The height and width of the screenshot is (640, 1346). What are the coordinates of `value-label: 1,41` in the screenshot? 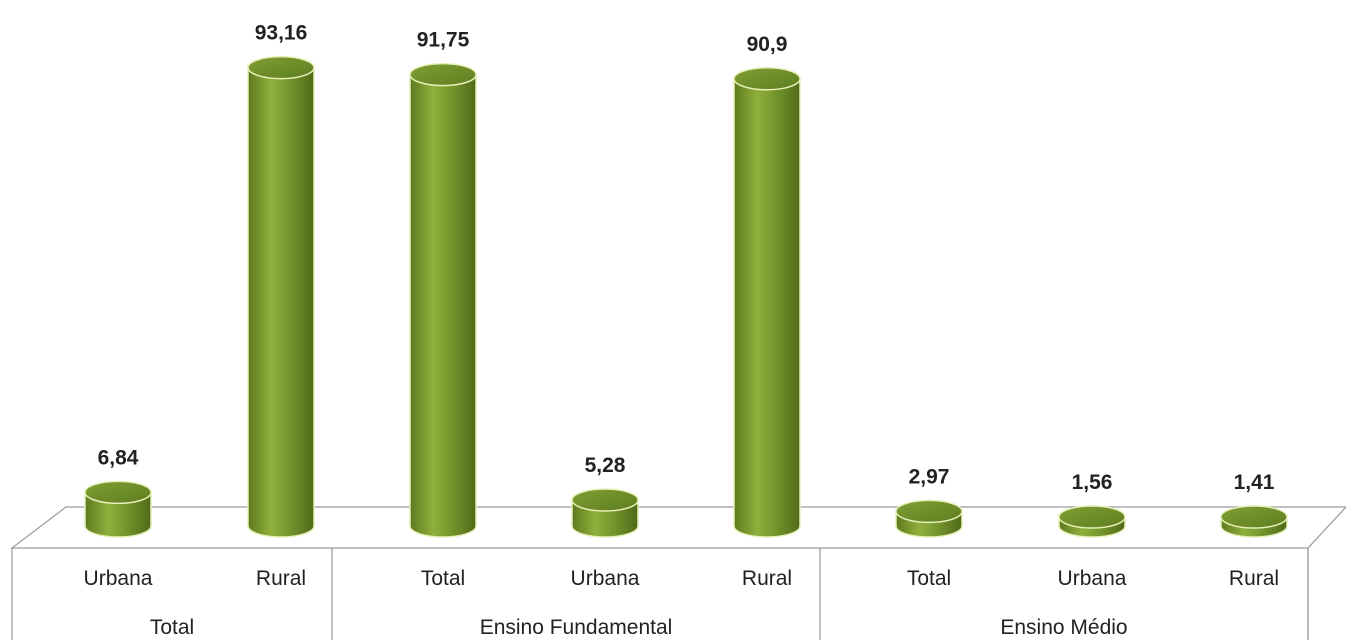 It's located at (1254, 482).